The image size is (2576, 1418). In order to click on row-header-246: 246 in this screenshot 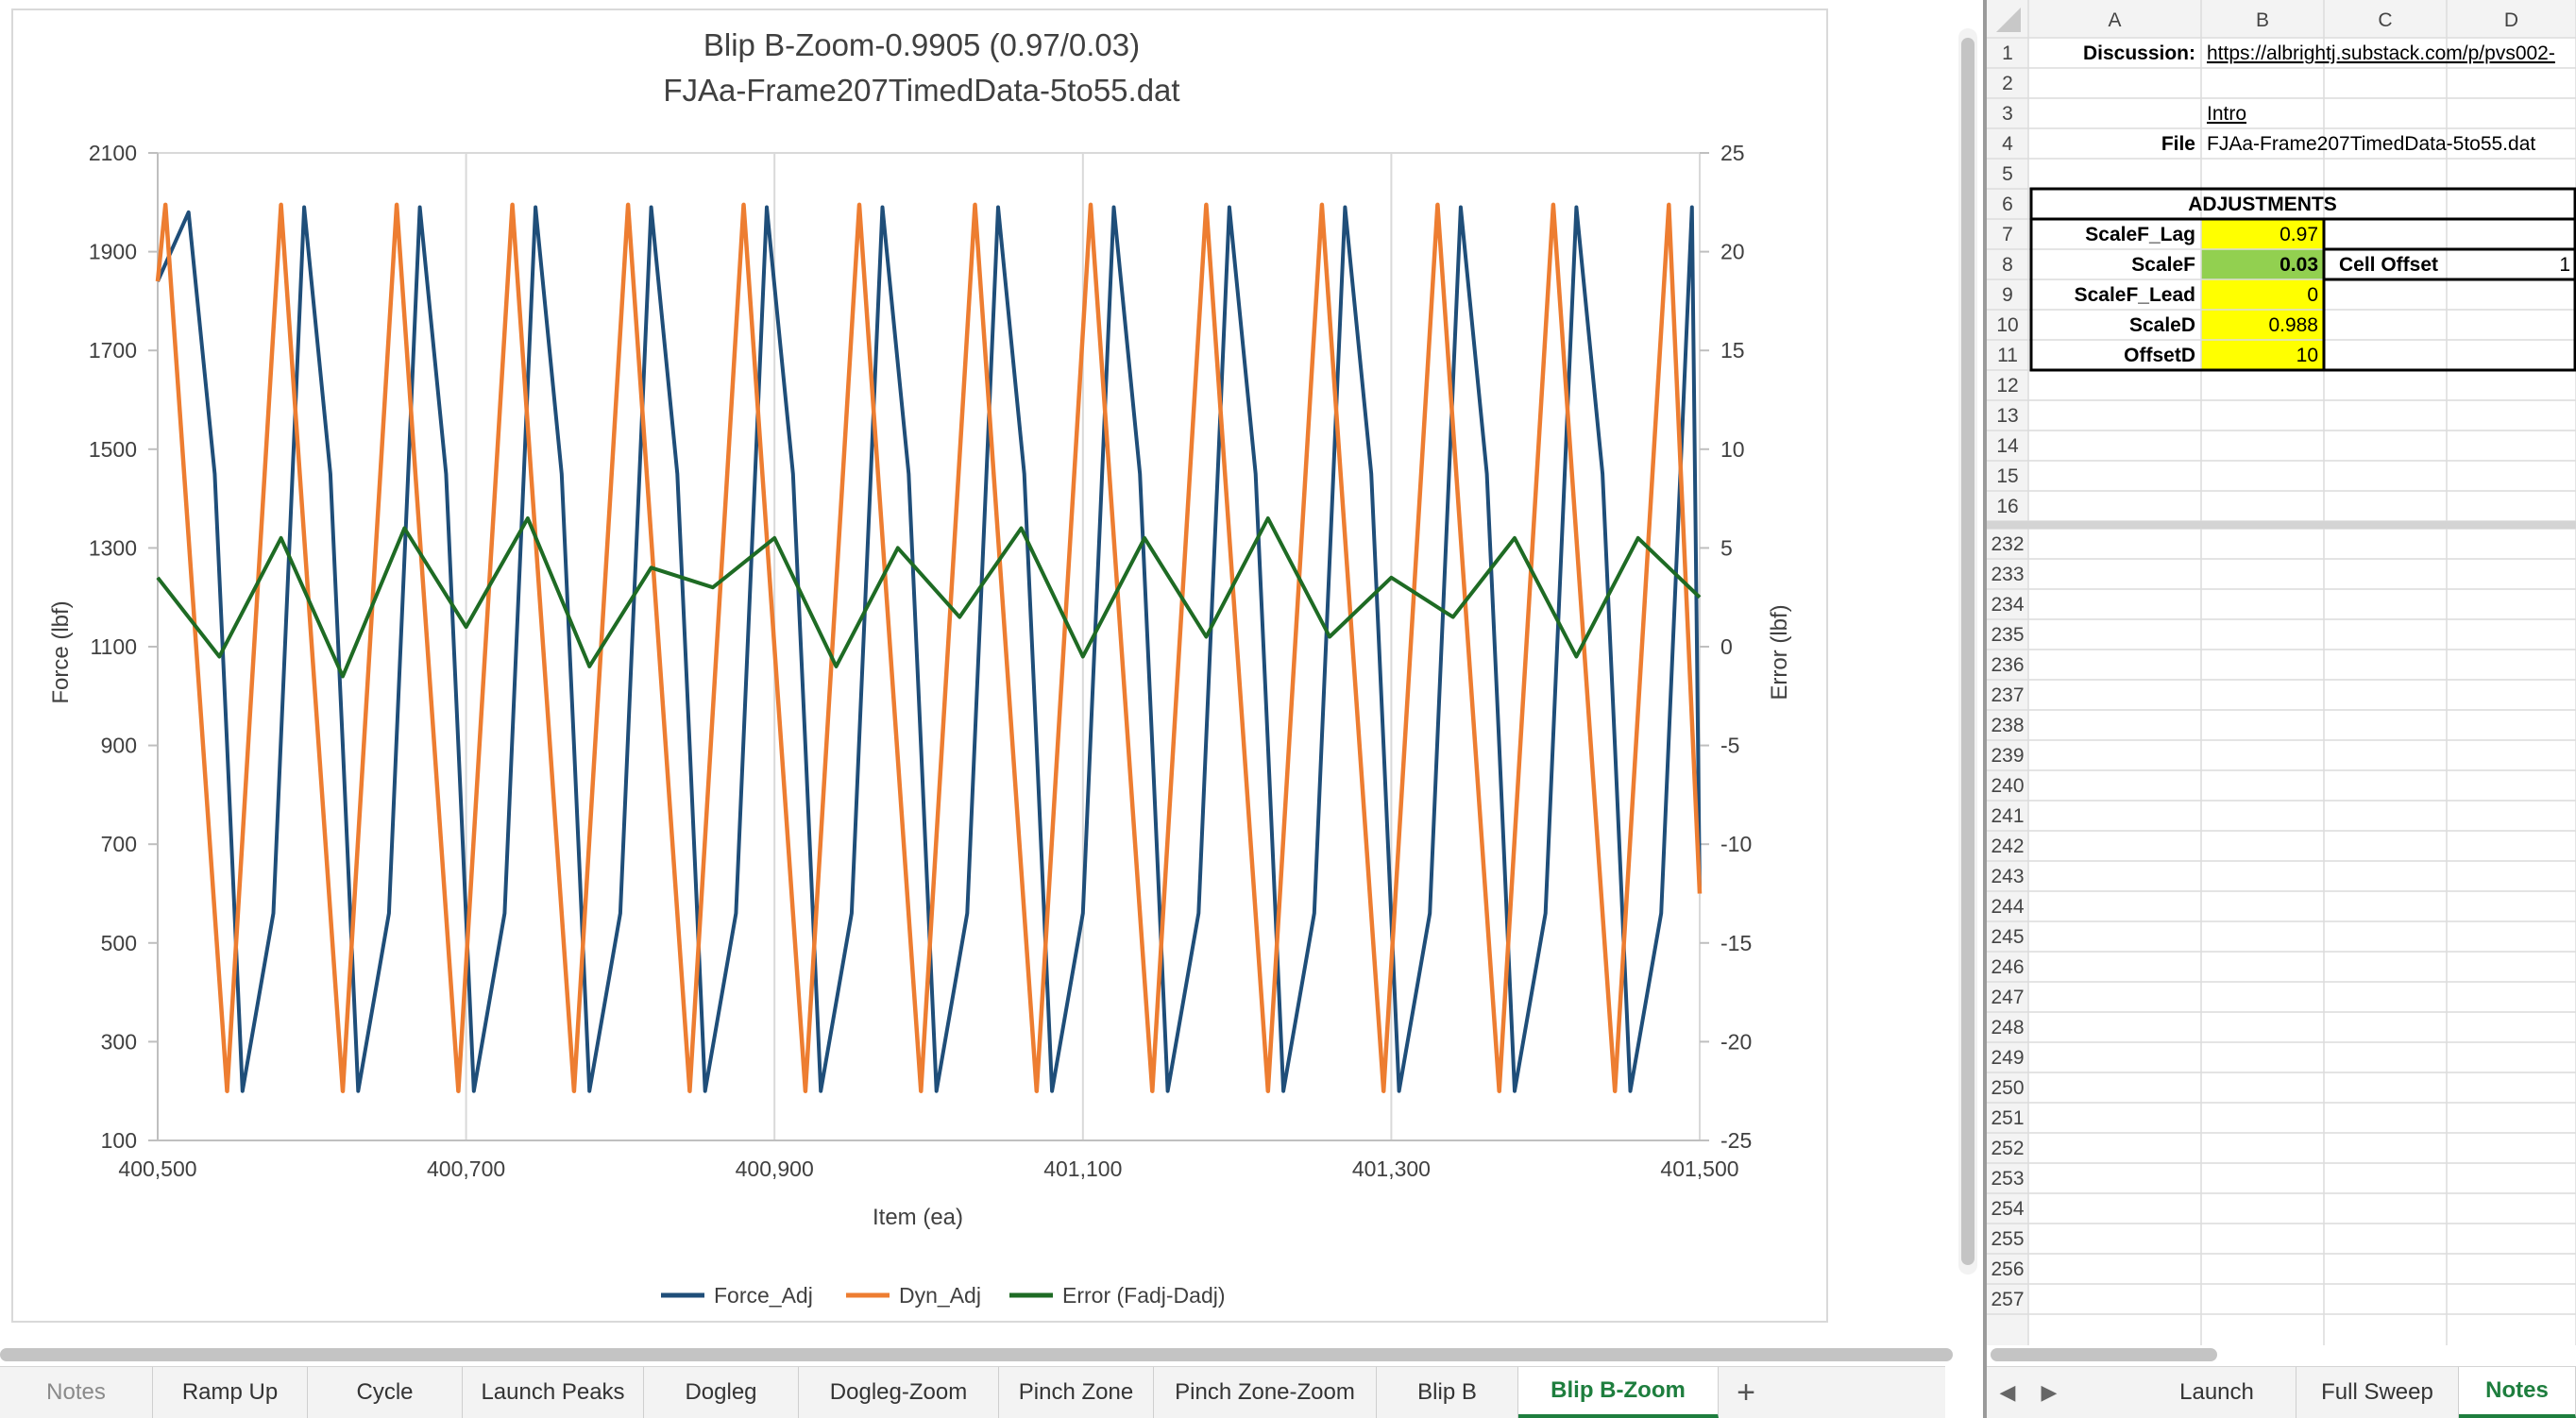, I will do `click(2007, 967)`.